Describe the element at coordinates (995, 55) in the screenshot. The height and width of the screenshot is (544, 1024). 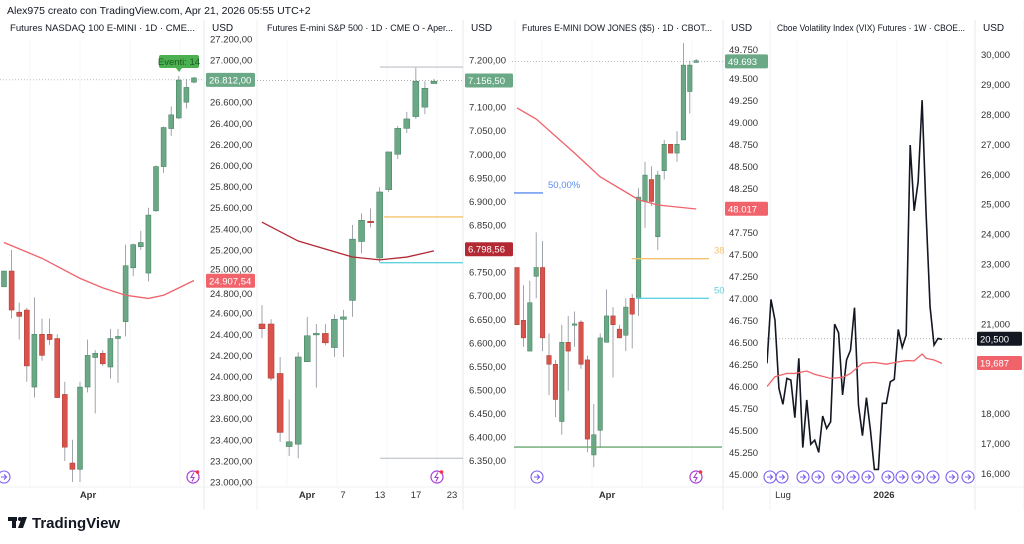
I see `price-tick-label: 30,000` at that location.